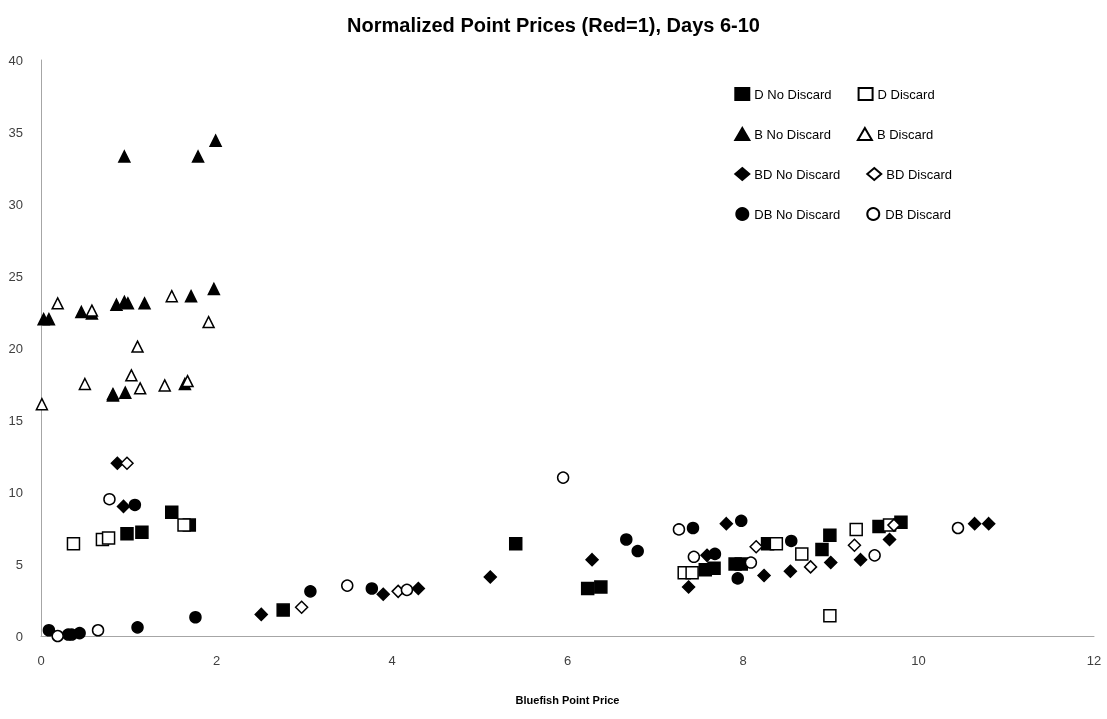 The height and width of the screenshot is (719, 1107). What do you see at coordinates (19, 636) in the screenshot?
I see `y-tick-label: 0` at bounding box center [19, 636].